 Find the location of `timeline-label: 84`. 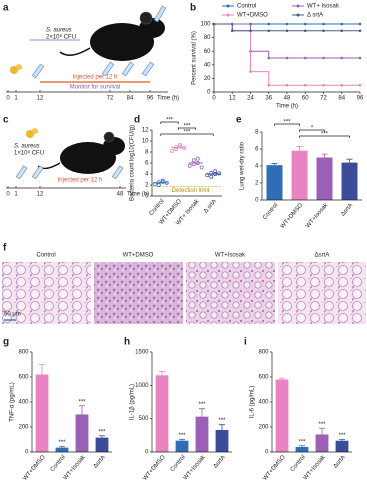

timeline-label: 84 is located at coordinates (130, 99).